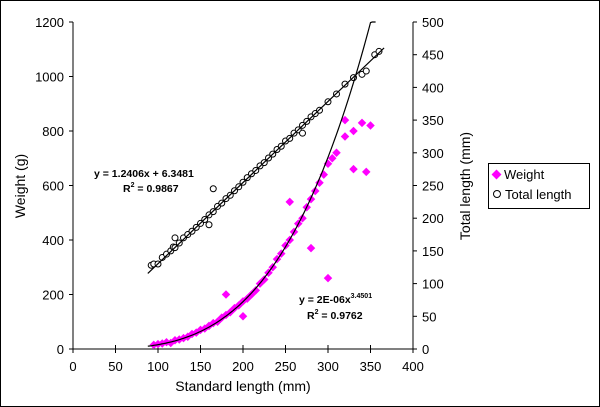 The image size is (600, 407). Describe the element at coordinates (371, 366) in the screenshot. I see `x-tick-label: 350` at that location.